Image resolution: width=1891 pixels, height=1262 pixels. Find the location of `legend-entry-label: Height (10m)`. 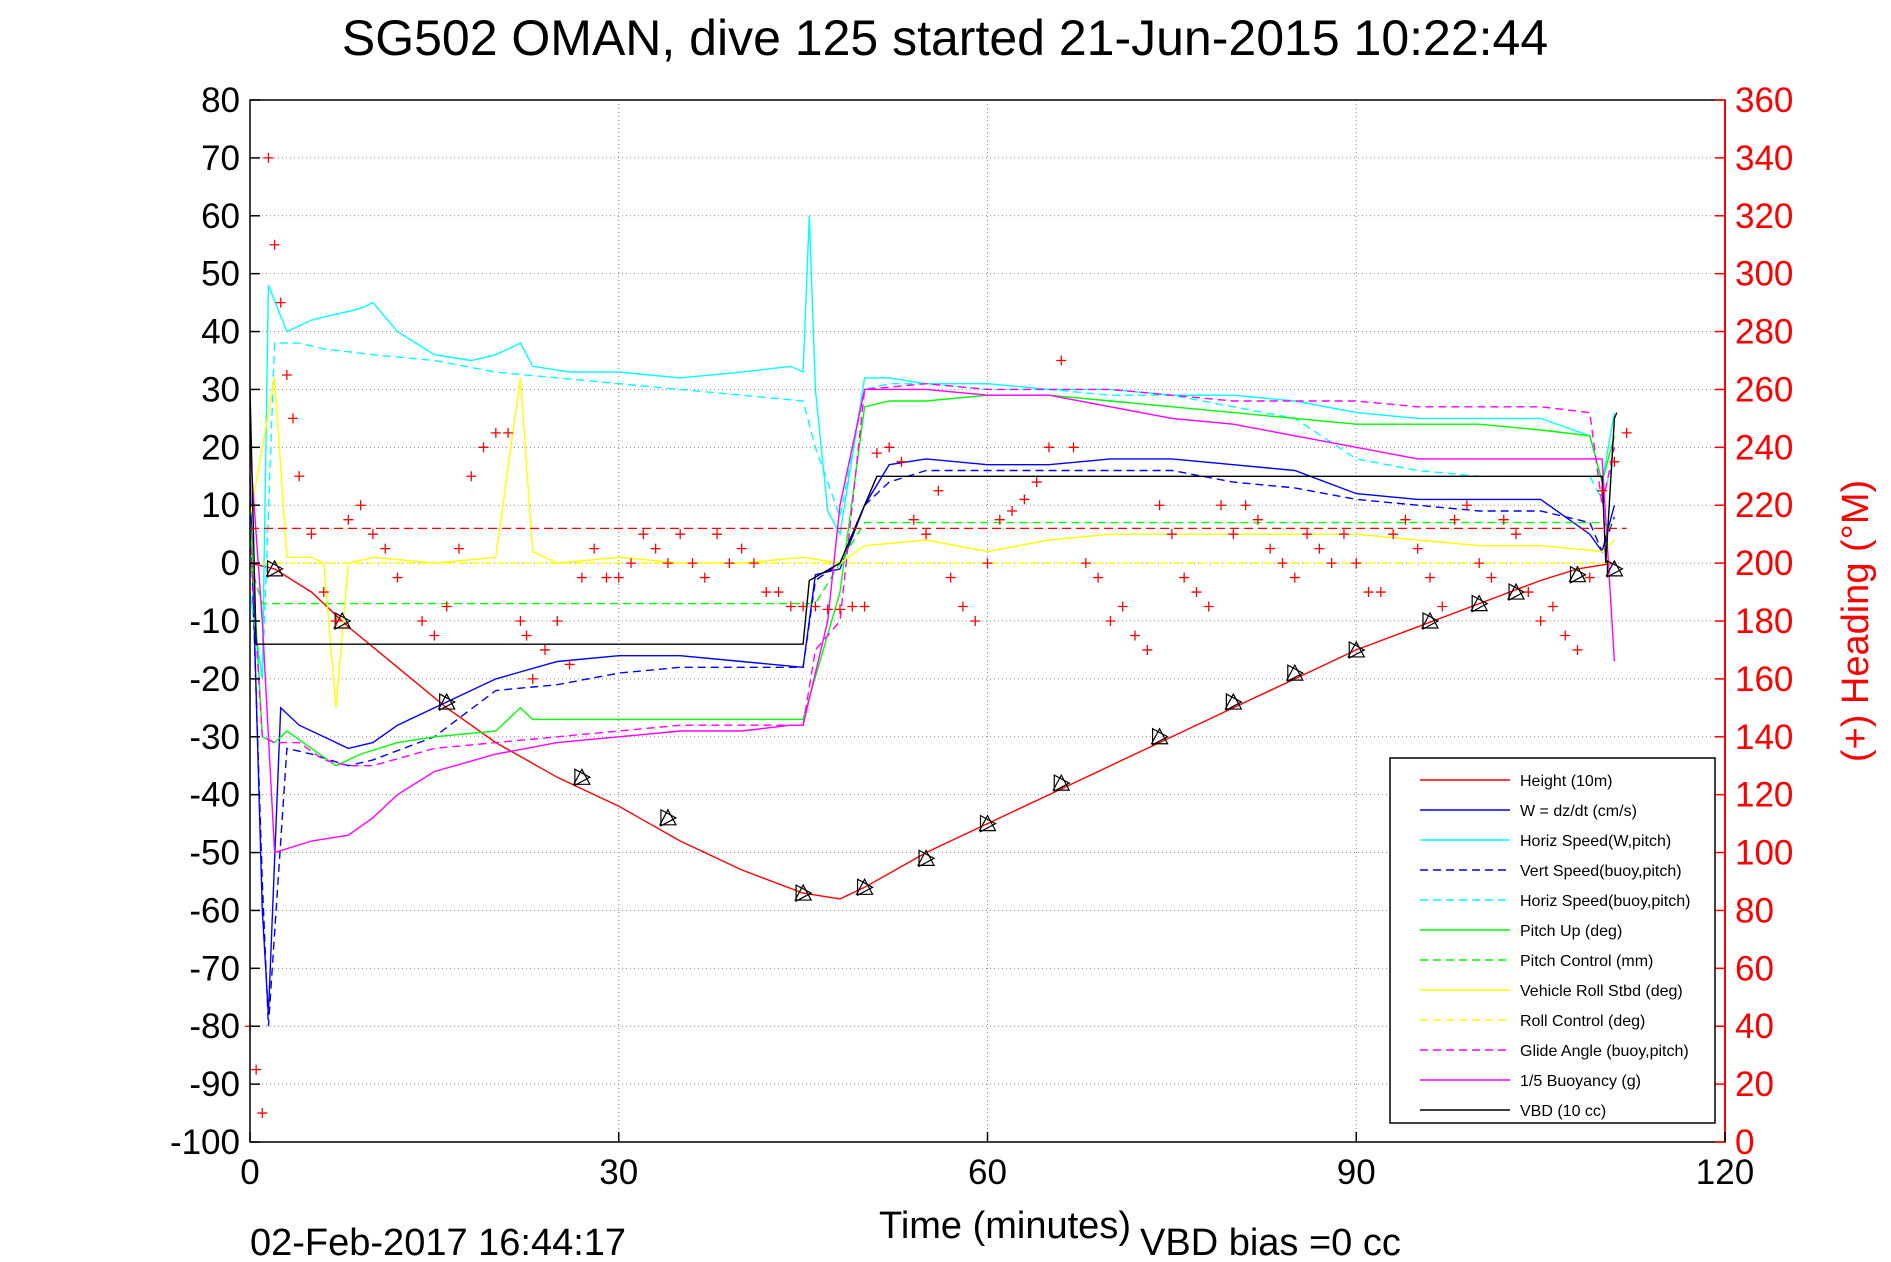

legend-entry-label: Height (10m) is located at coordinates (1566, 781).